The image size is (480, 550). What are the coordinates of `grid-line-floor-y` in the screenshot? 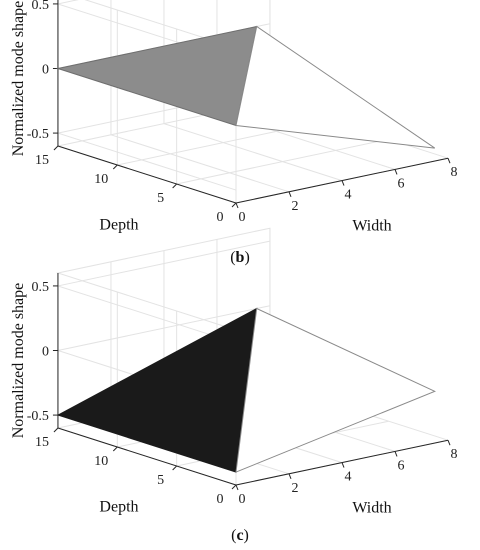 It's located at (282, 161).